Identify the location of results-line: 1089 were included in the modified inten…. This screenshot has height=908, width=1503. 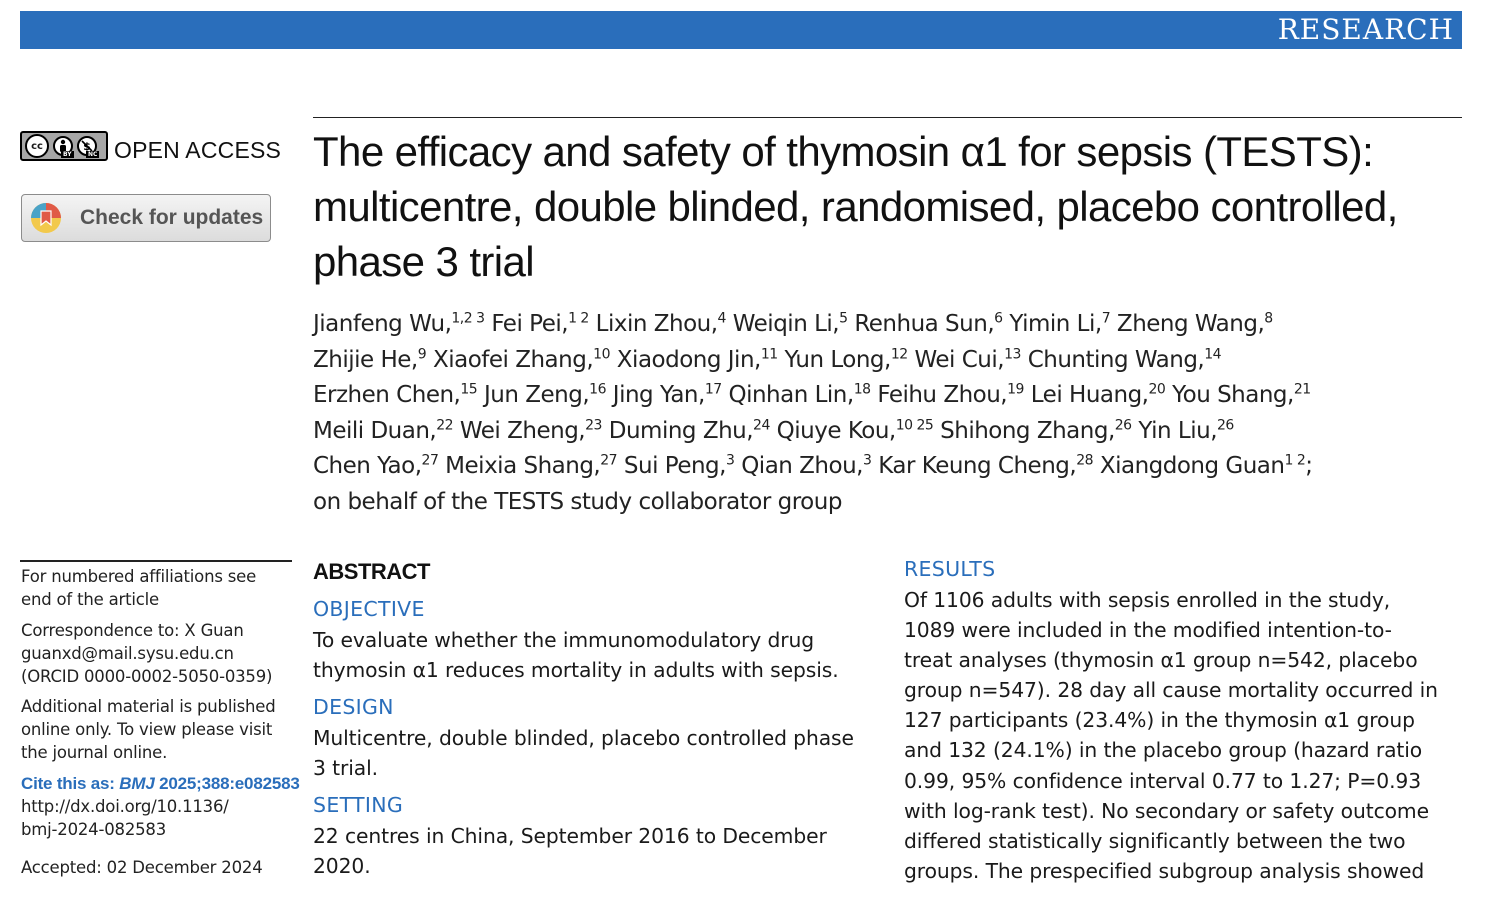
(1148, 630).